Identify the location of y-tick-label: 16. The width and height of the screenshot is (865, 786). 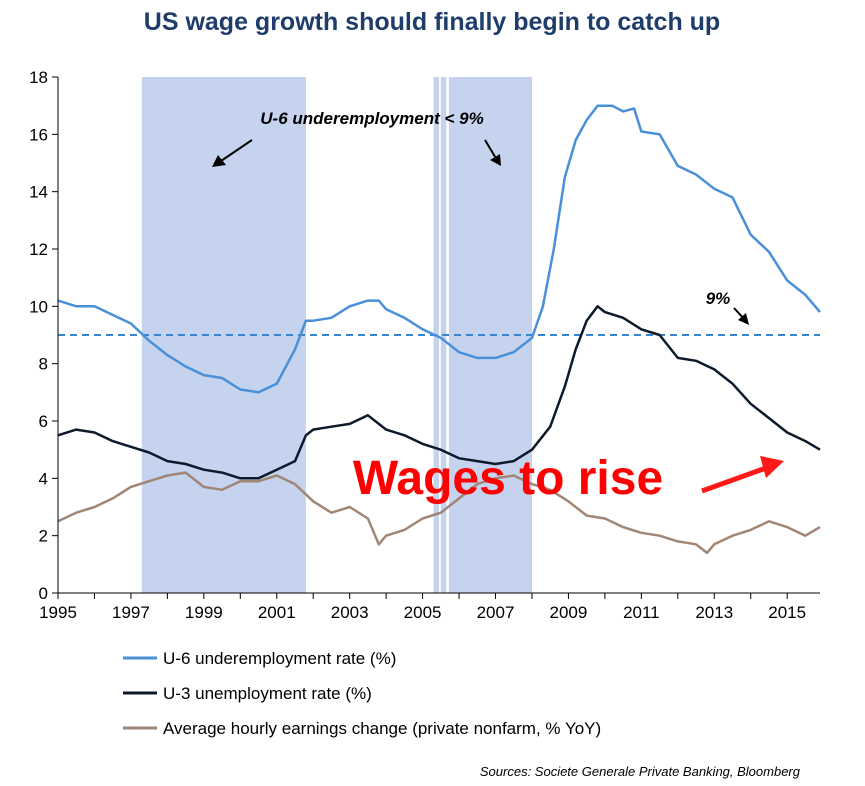
(38, 134).